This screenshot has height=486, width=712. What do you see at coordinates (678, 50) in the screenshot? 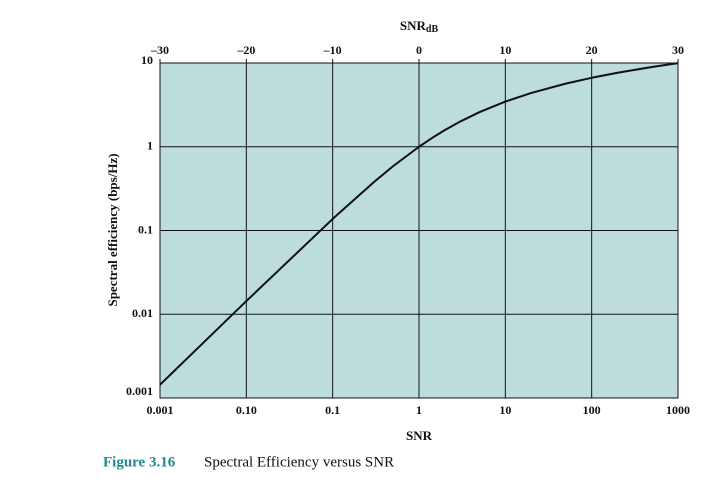
I see `top-tick-label: 30` at bounding box center [678, 50].